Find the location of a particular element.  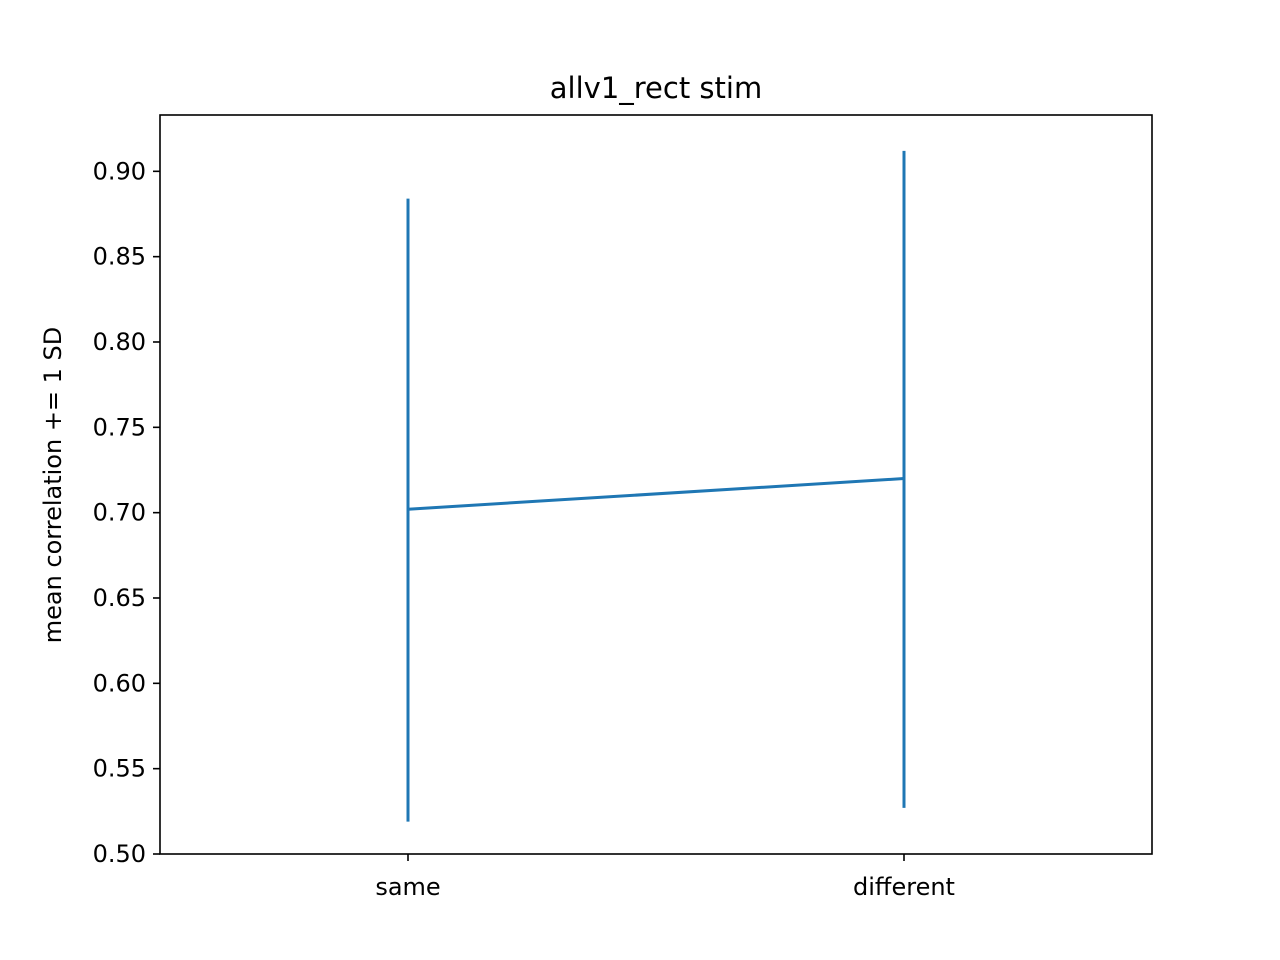

y-tick-label: 0.50 is located at coordinates (119, 854).